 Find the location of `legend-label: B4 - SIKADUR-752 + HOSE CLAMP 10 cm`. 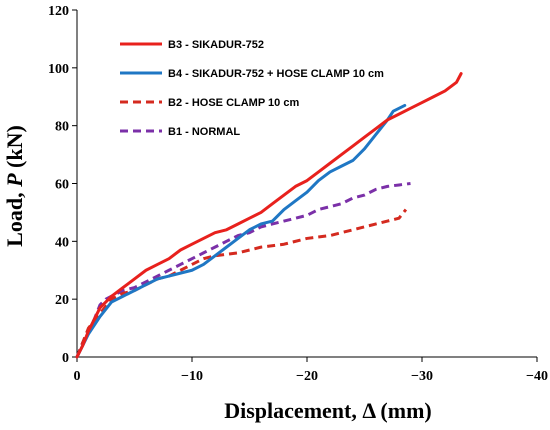

legend-label: B4 - SIKADUR-752 + HOSE CLAMP 10 cm is located at coordinates (276, 74).